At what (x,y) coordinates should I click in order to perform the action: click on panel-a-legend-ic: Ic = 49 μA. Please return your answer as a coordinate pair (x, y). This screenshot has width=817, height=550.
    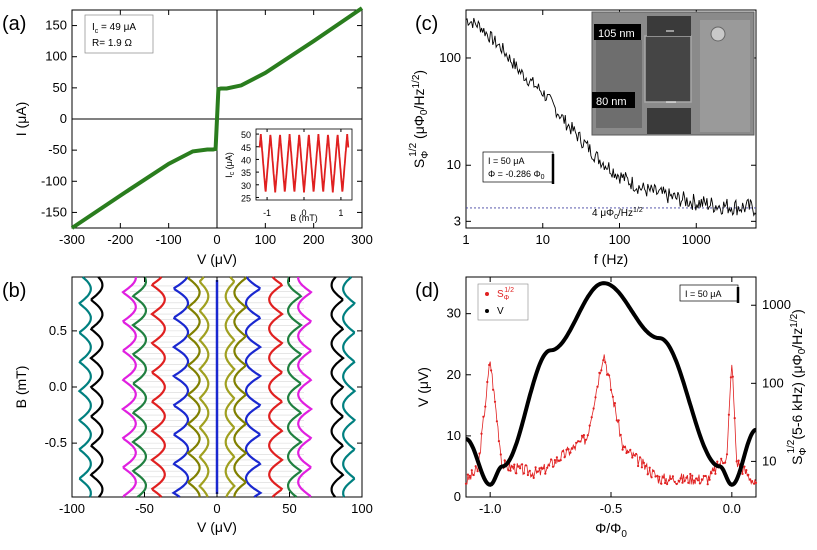
    Looking at the image, I should click on (114, 28).